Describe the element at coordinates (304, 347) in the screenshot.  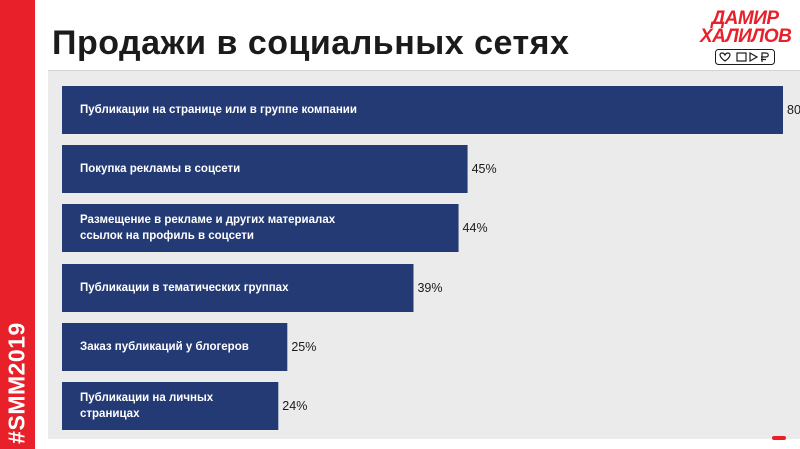
I see `value-label-5: 25%` at that location.